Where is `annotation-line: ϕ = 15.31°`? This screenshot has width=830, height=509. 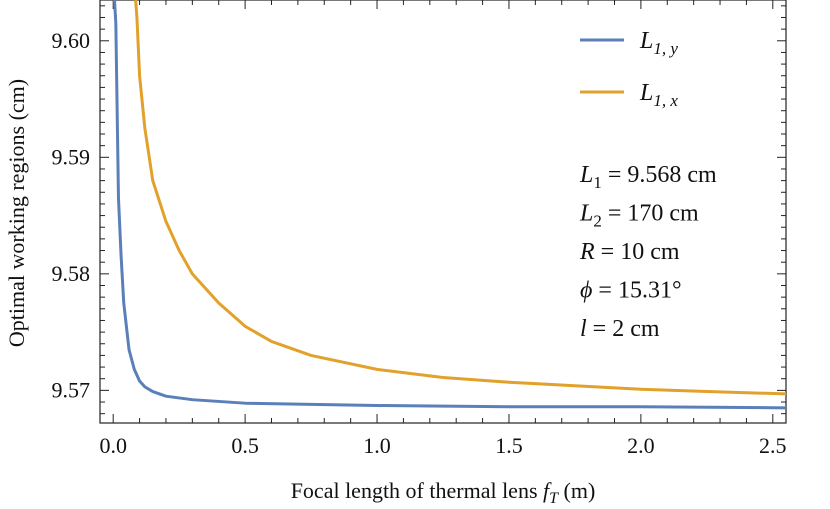
annotation-line: ϕ = 15.31° is located at coordinates (631, 291).